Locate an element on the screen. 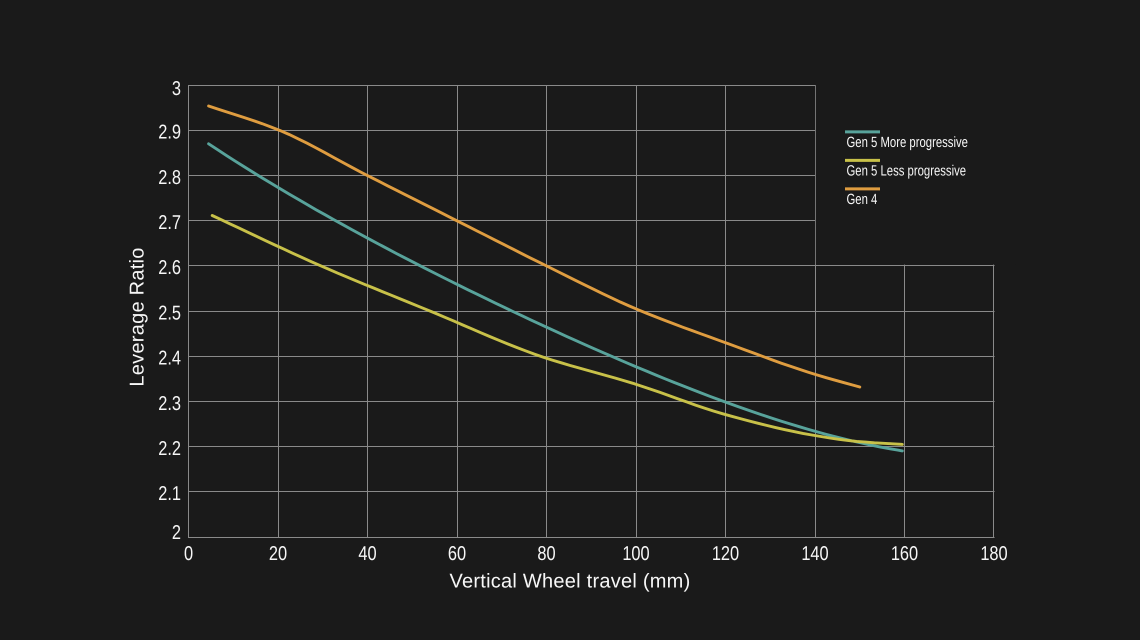 This screenshot has width=1140, height=640. svg-text: 2.8 is located at coordinates (169, 178).